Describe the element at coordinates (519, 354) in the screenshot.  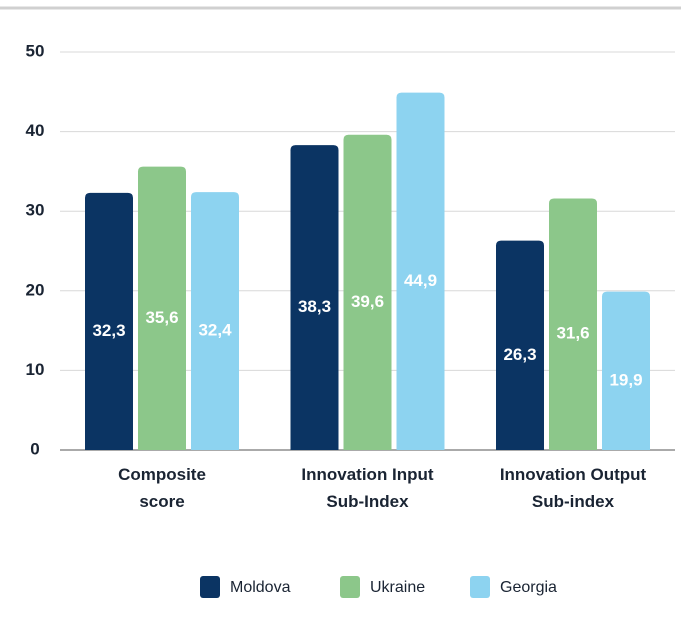
I see `value-label: 26,3` at that location.